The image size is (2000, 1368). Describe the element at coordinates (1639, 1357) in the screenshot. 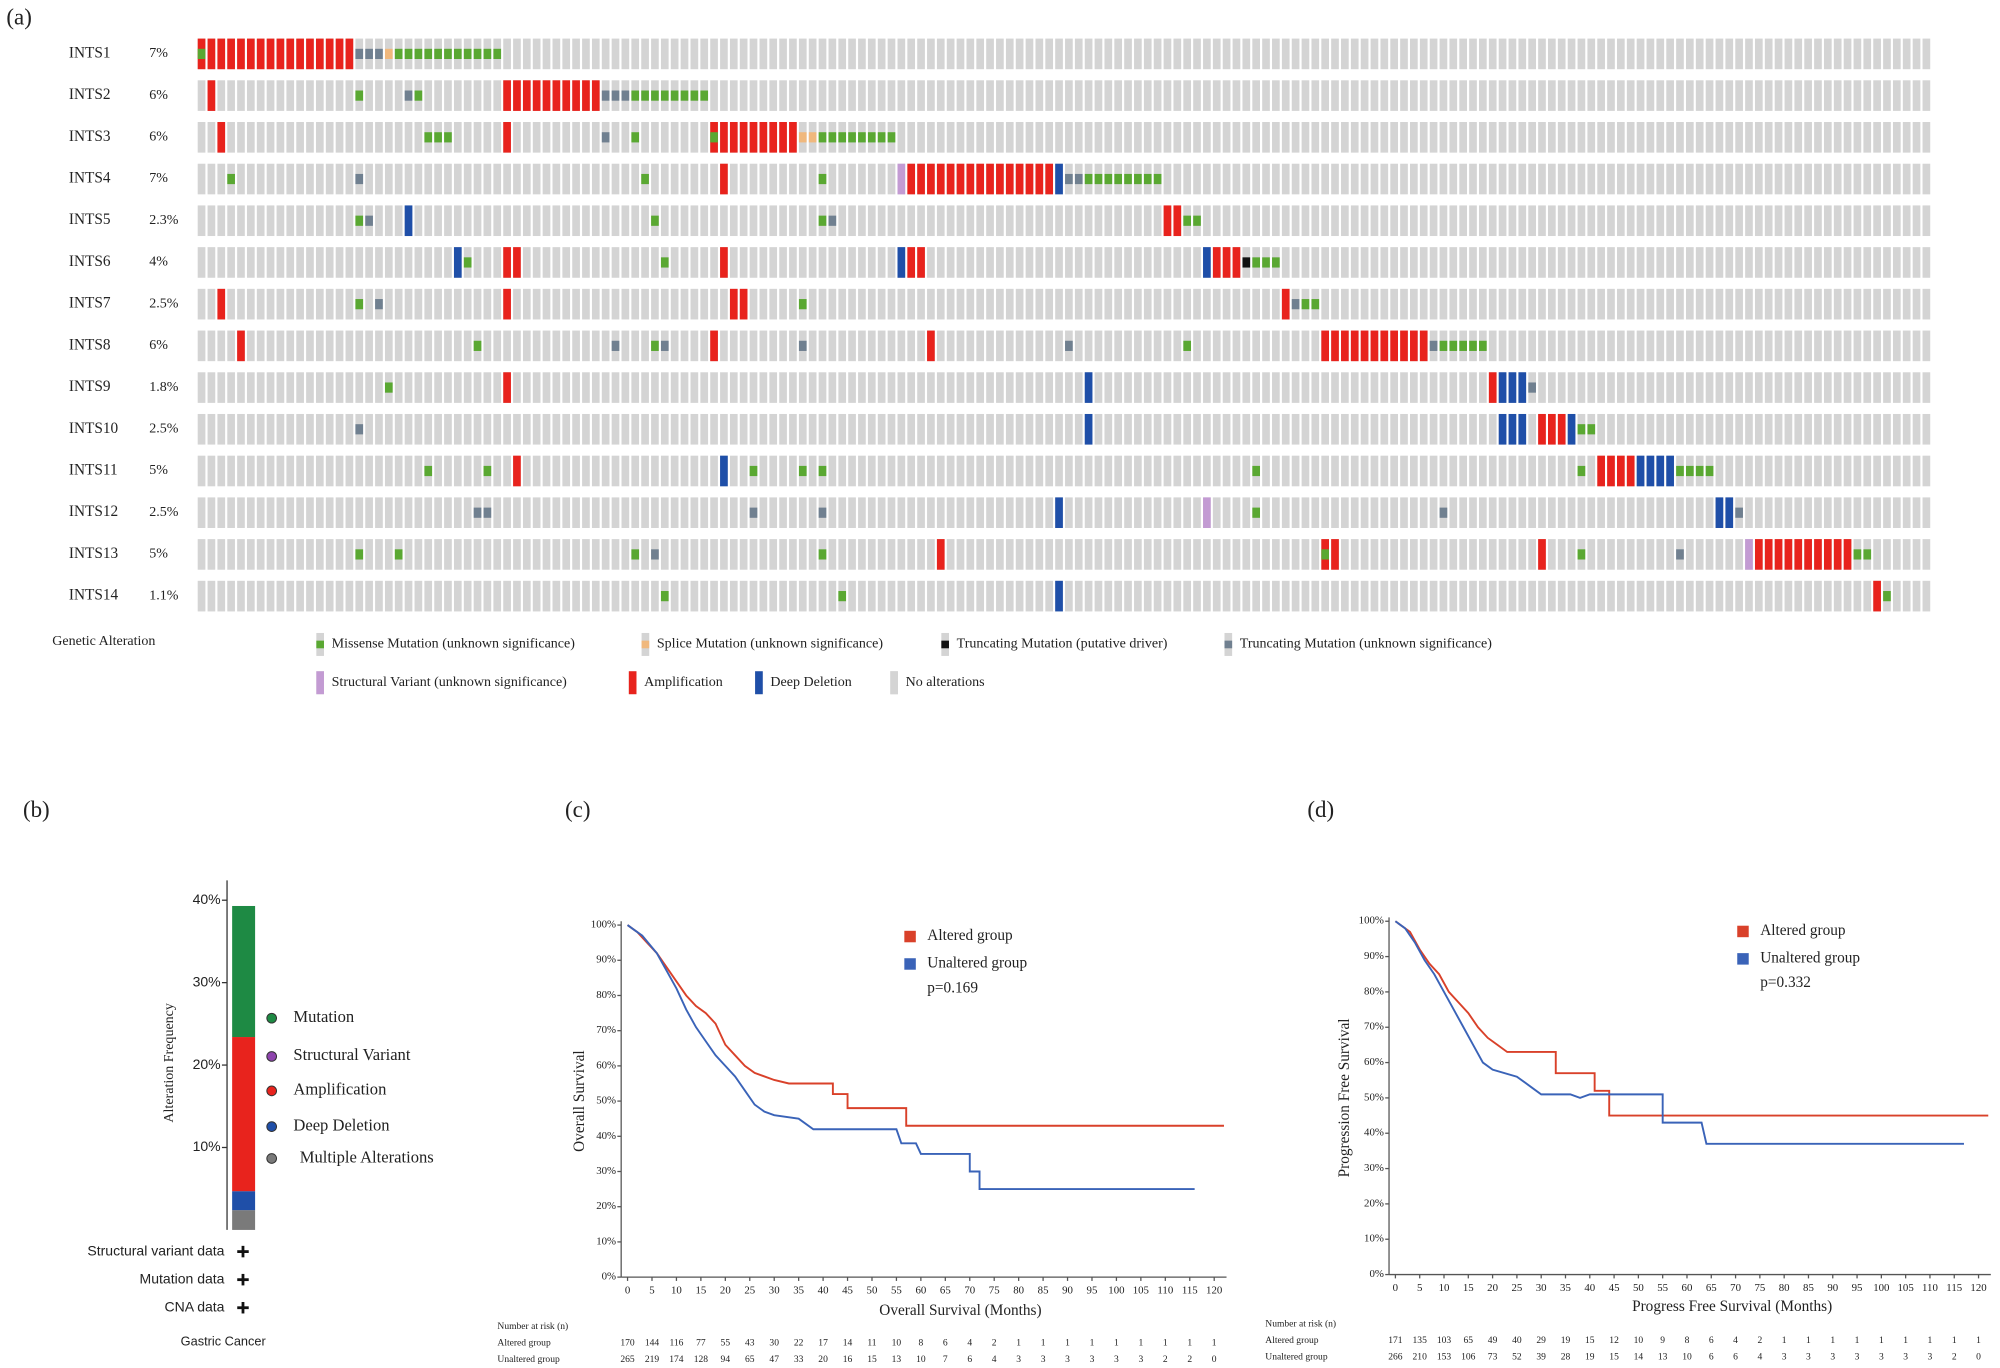

I see `risk-count: 14` at that location.